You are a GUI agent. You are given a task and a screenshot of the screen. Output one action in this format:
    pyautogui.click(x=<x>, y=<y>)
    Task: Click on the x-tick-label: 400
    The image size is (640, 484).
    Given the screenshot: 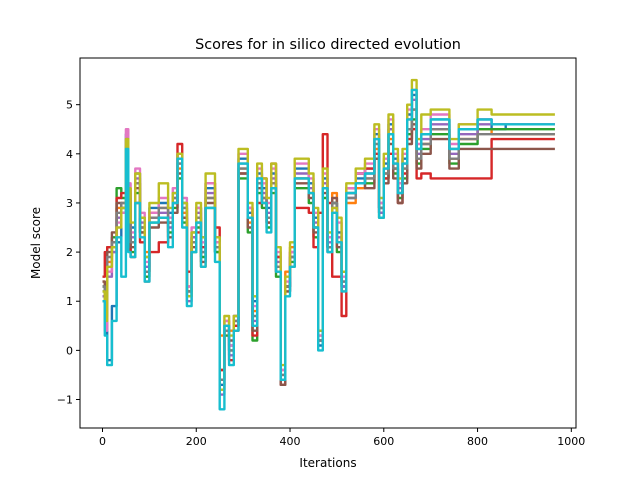 What is the action you would take?
    pyautogui.click(x=290, y=441)
    